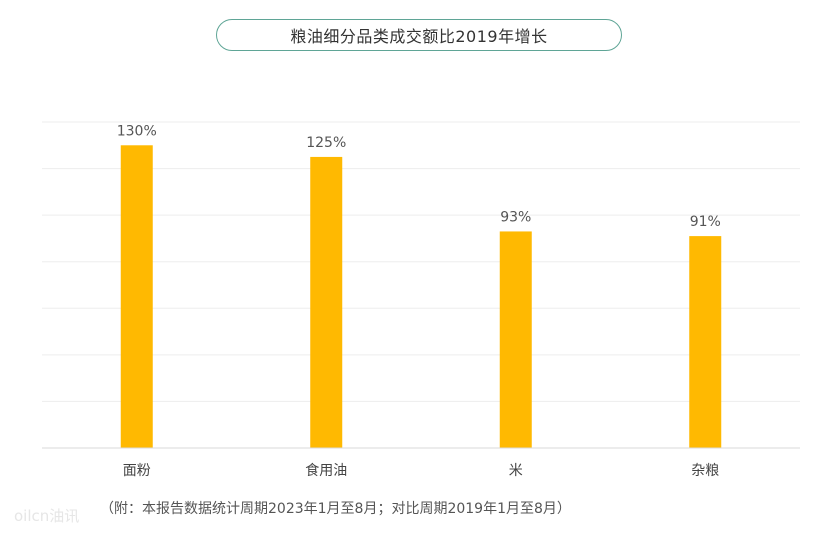  What do you see at coordinates (137, 471) in the screenshot?
I see `x-tick-label-1: 面粉` at bounding box center [137, 471].